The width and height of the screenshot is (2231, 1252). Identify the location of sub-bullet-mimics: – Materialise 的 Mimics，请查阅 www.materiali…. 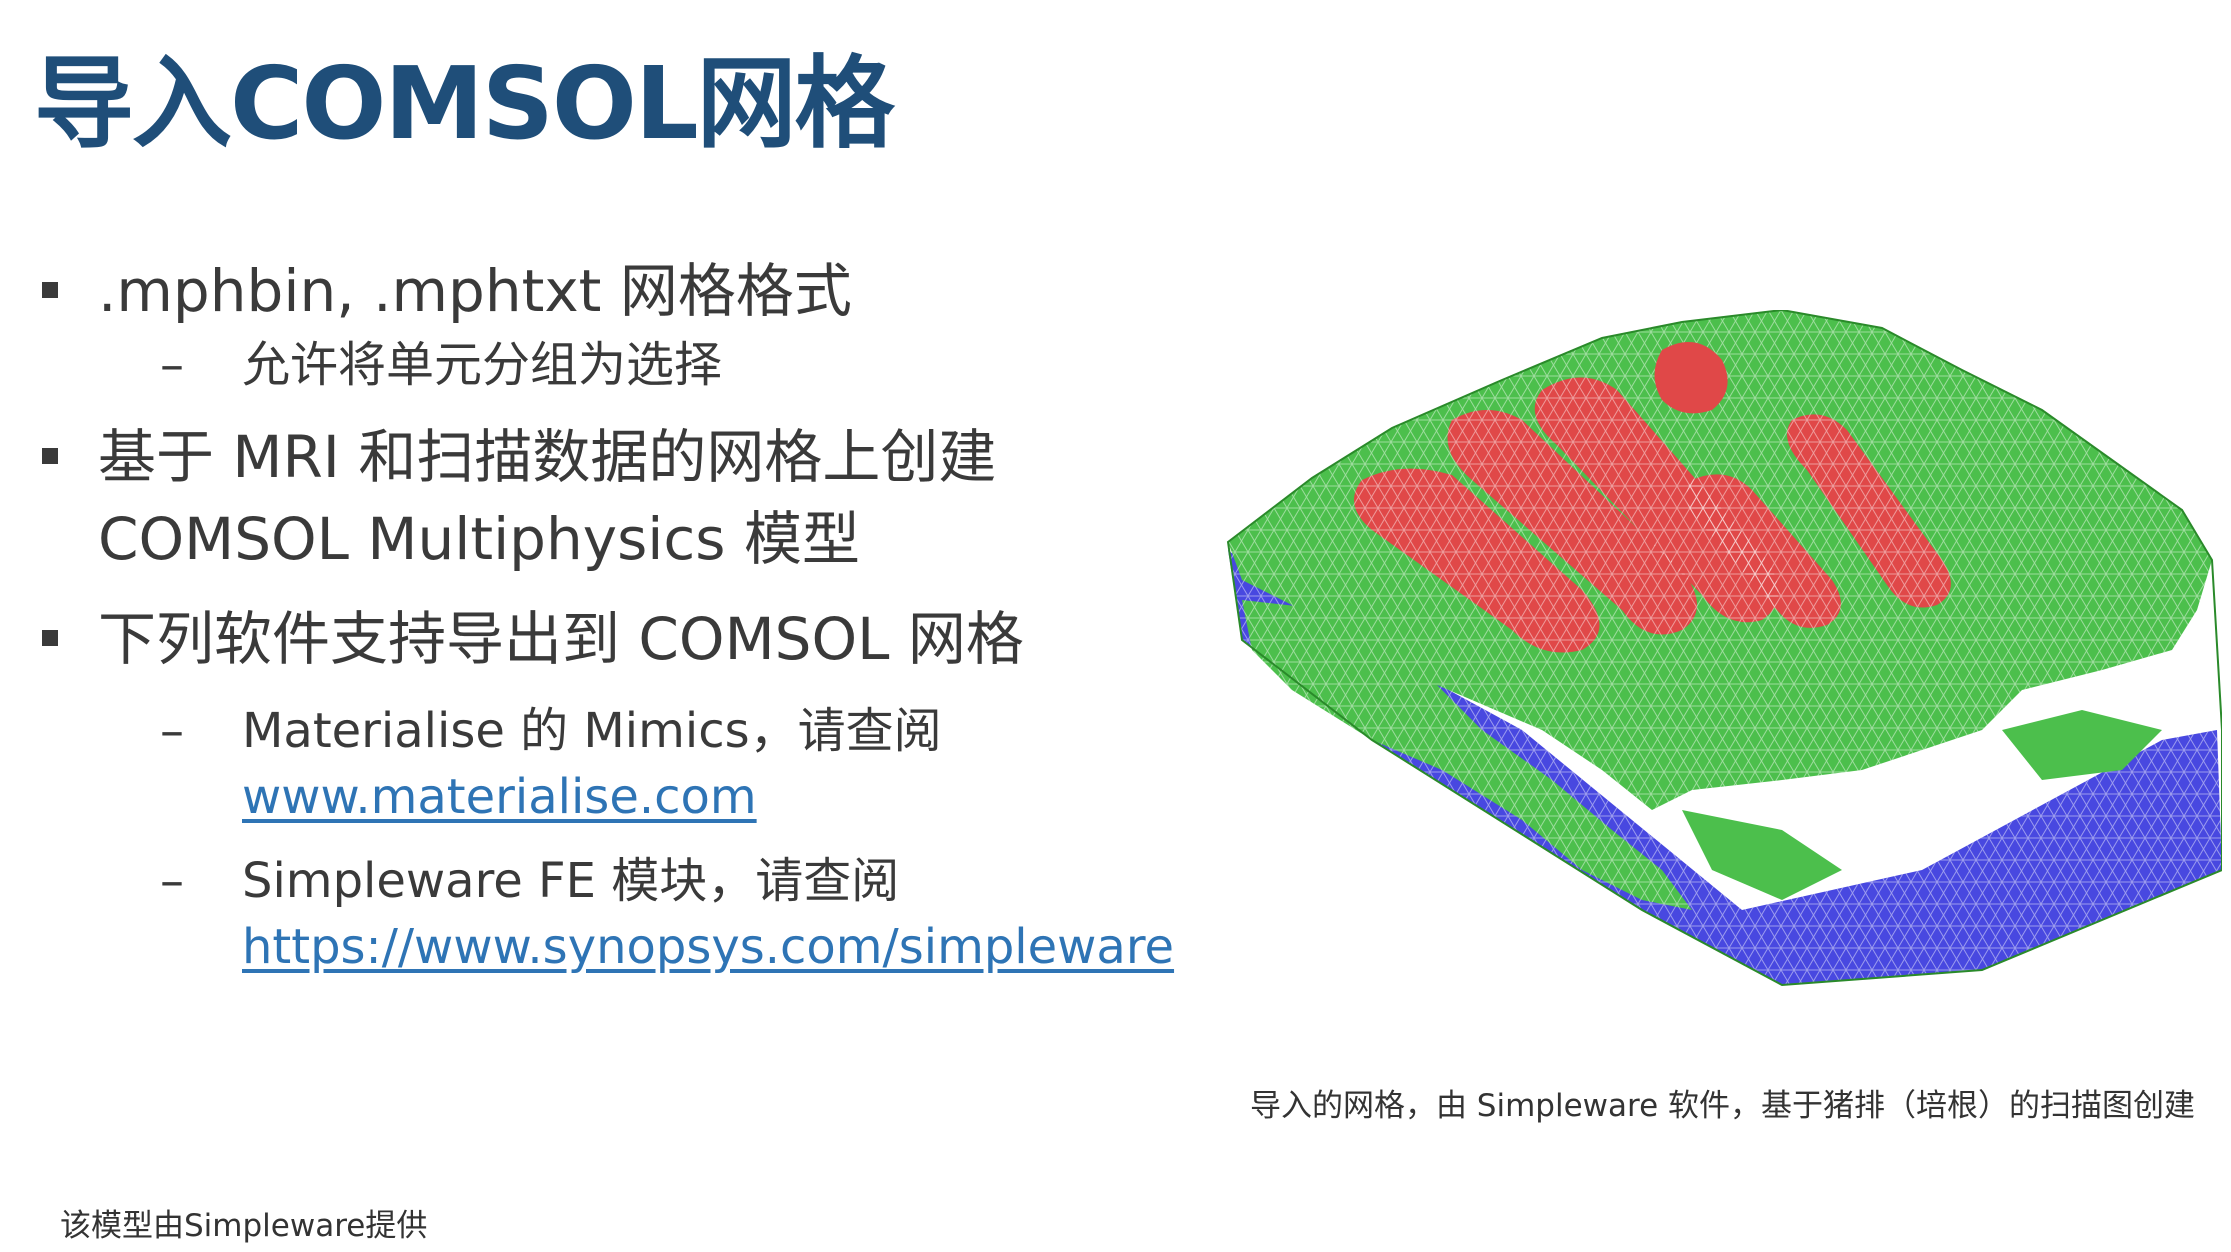
(634, 764).